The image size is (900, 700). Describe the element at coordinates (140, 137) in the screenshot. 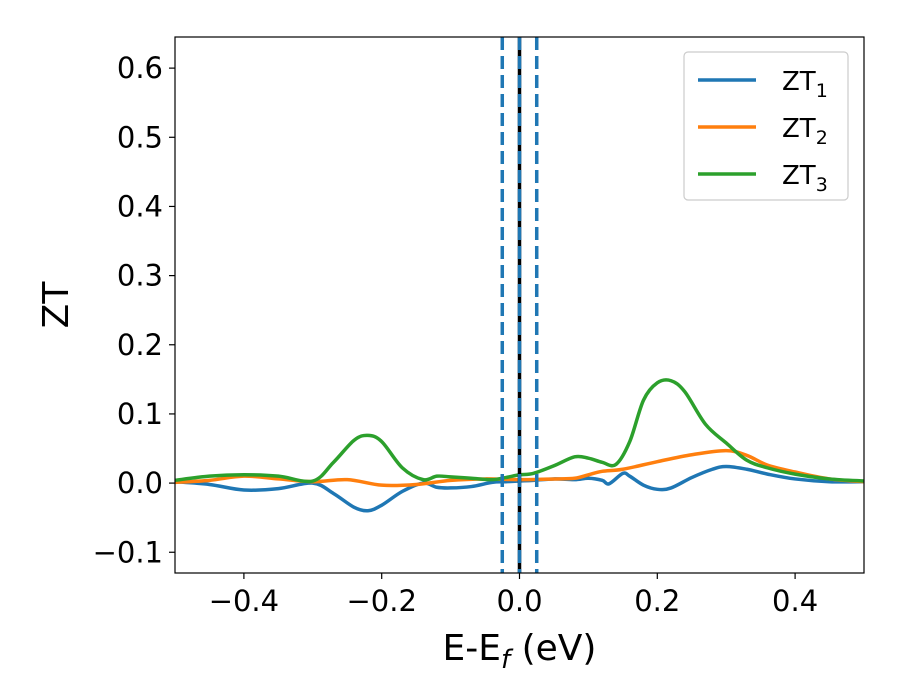

I see `y-tick-label: 0.5` at that location.